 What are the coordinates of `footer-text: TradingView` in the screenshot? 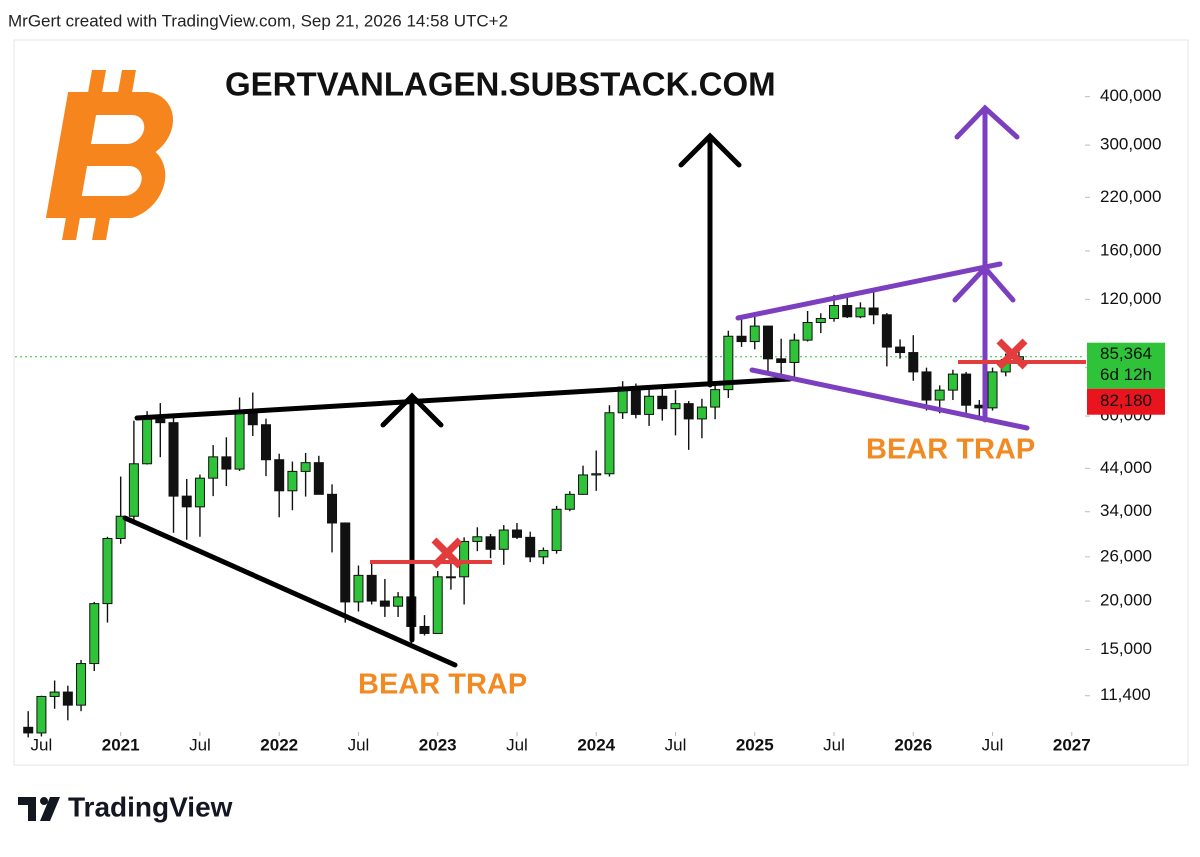 It's located at (150, 806).